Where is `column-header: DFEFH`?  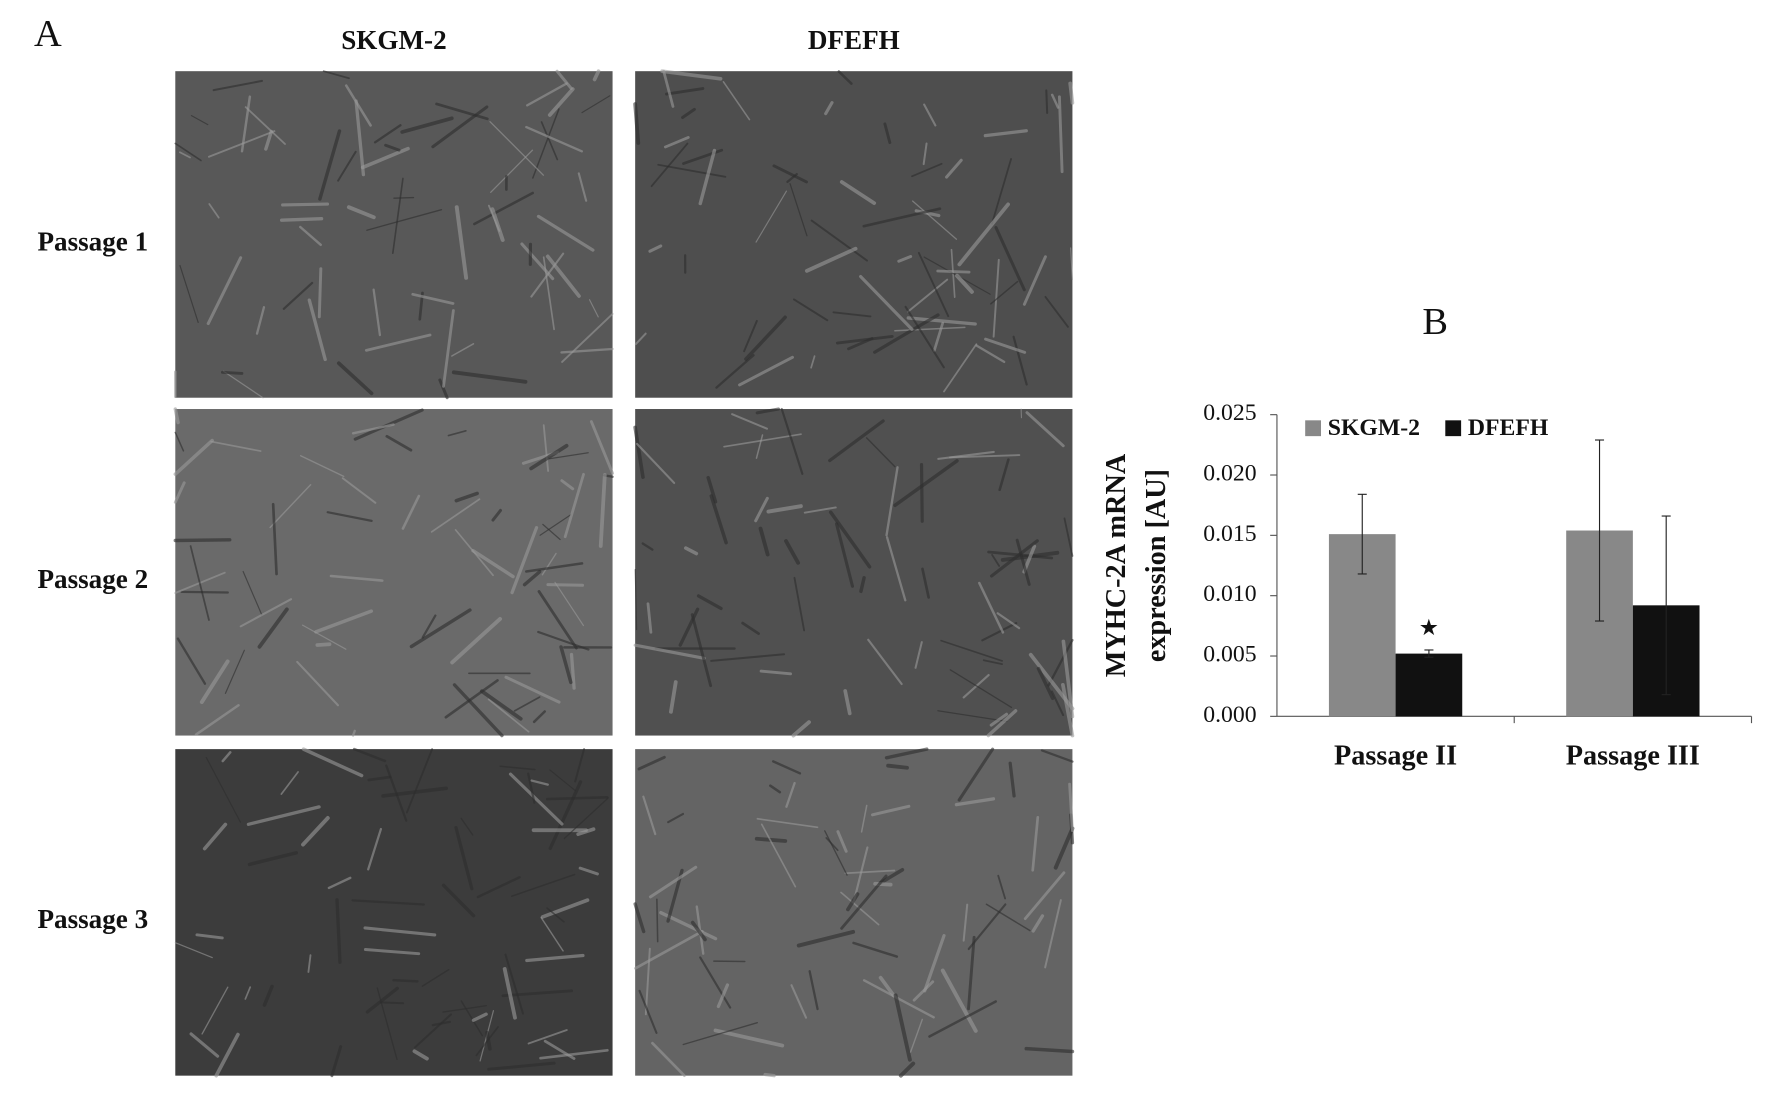
column-header: DFEFH is located at coordinates (854, 40).